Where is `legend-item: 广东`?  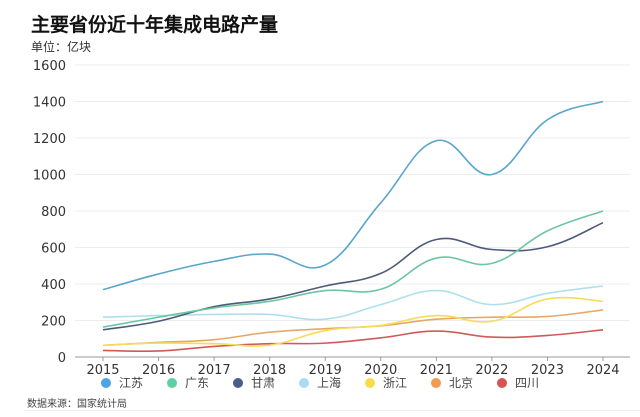
legend-item: 广东 is located at coordinates (187, 382).